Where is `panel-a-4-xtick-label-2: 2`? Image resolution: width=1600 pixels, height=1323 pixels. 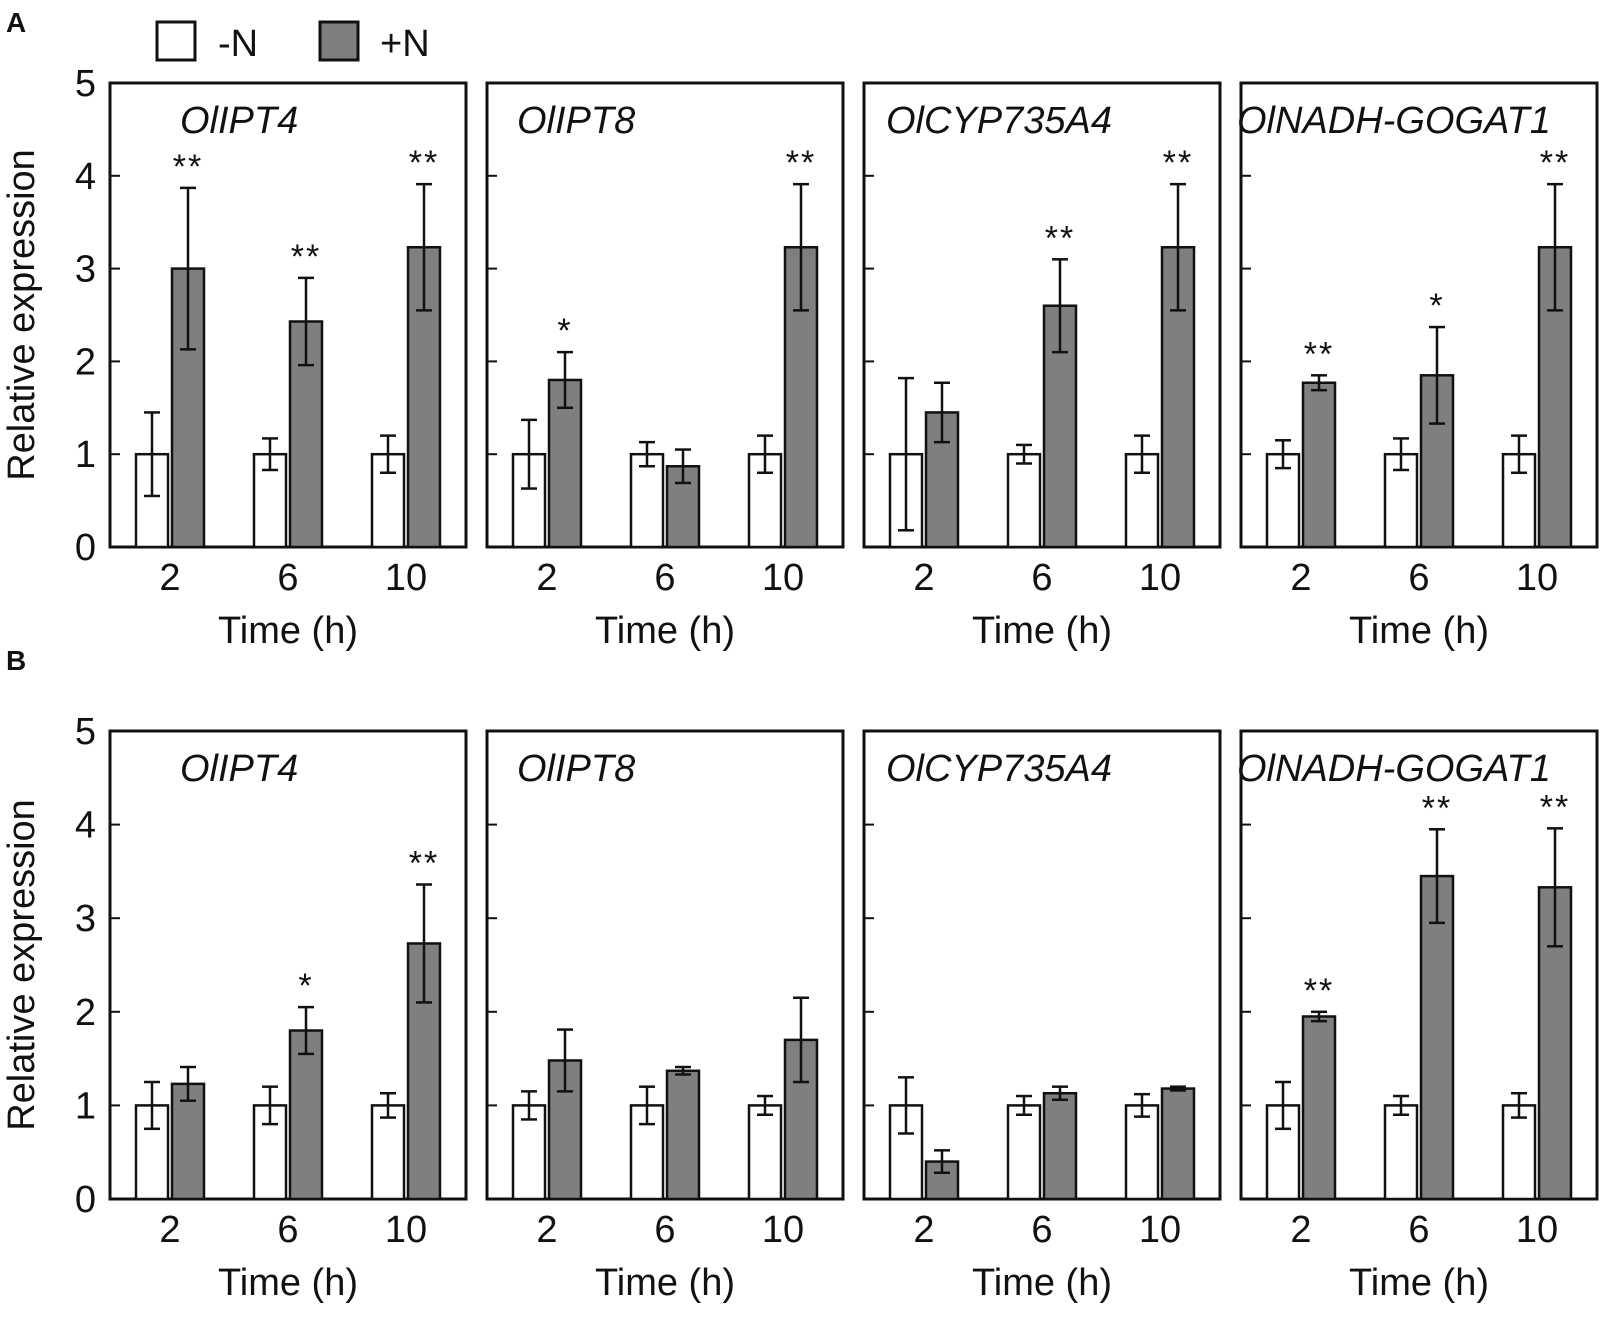 panel-a-4-xtick-label-2: 2 is located at coordinates (1300, 578).